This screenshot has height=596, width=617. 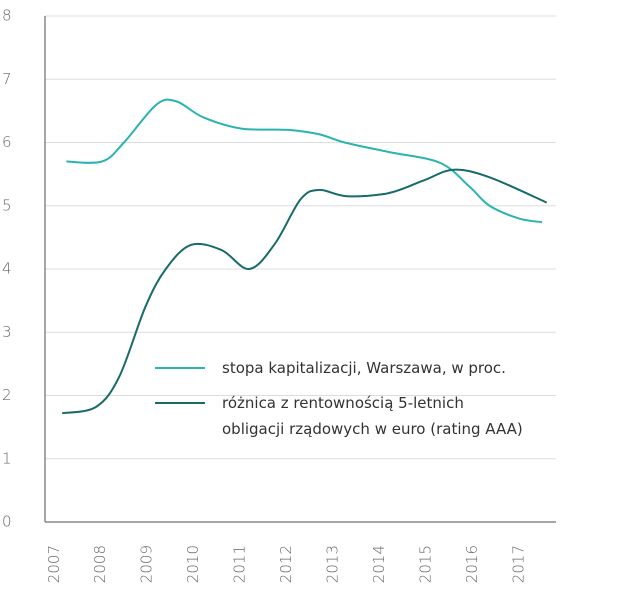 What do you see at coordinates (240, 564) in the screenshot?
I see `x-tick-label: 2011` at bounding box center [240, 564].